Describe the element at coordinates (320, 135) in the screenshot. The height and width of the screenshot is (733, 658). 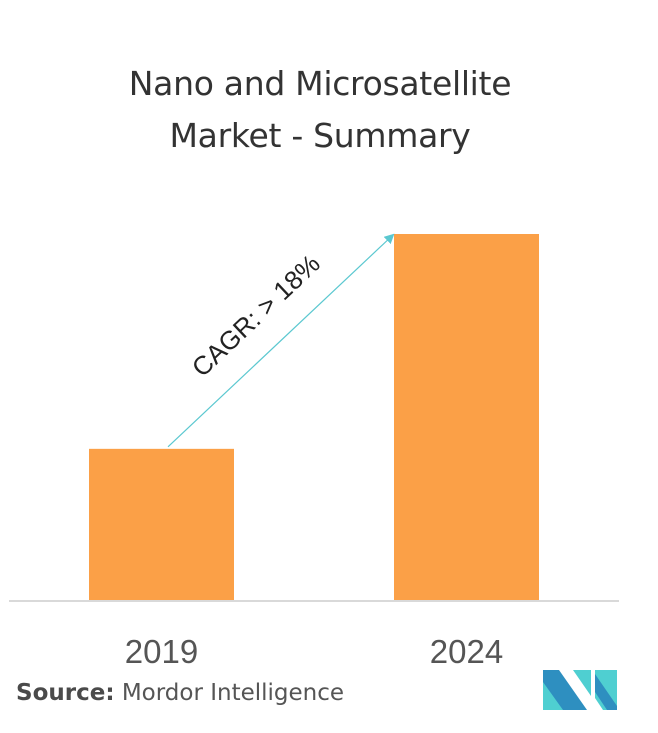
I see `title-line-2: Market - Summary` at that location.